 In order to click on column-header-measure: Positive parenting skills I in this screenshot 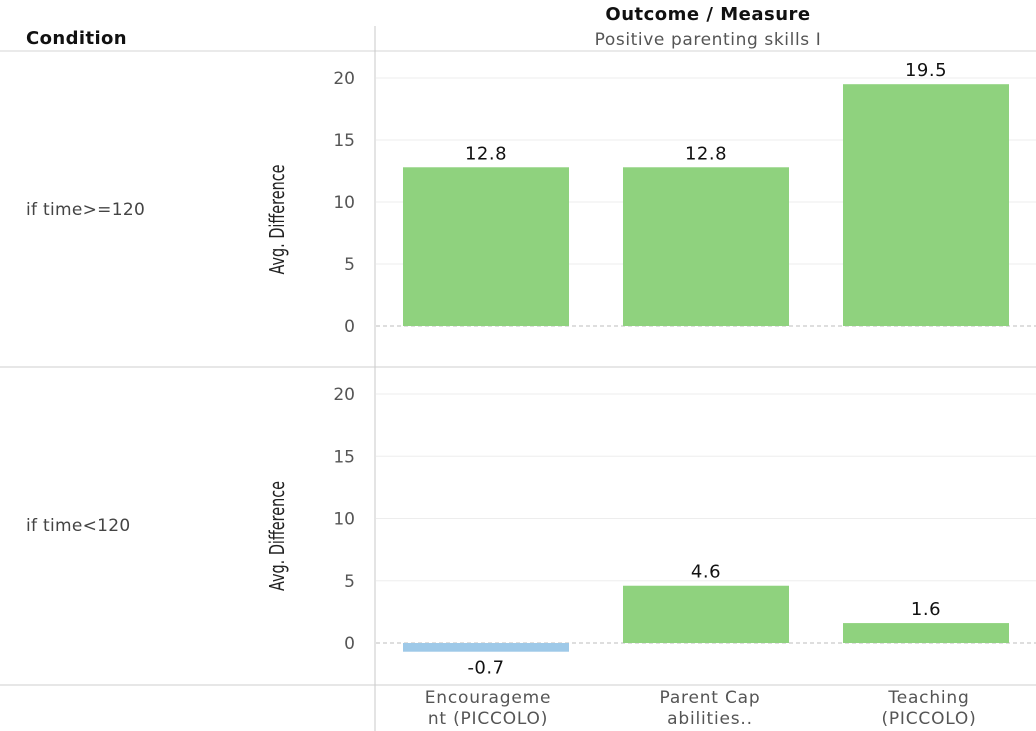, I will do `click(708, 40)`.